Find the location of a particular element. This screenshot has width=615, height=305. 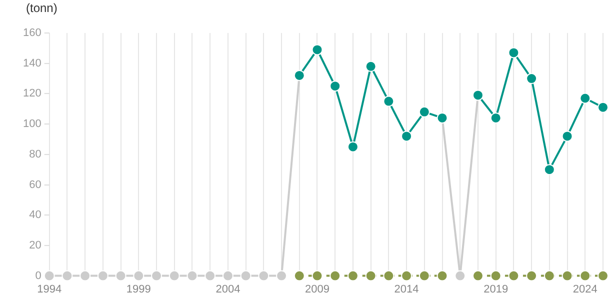

x-tick-label: 2004 is located at coordinates (228, 289).